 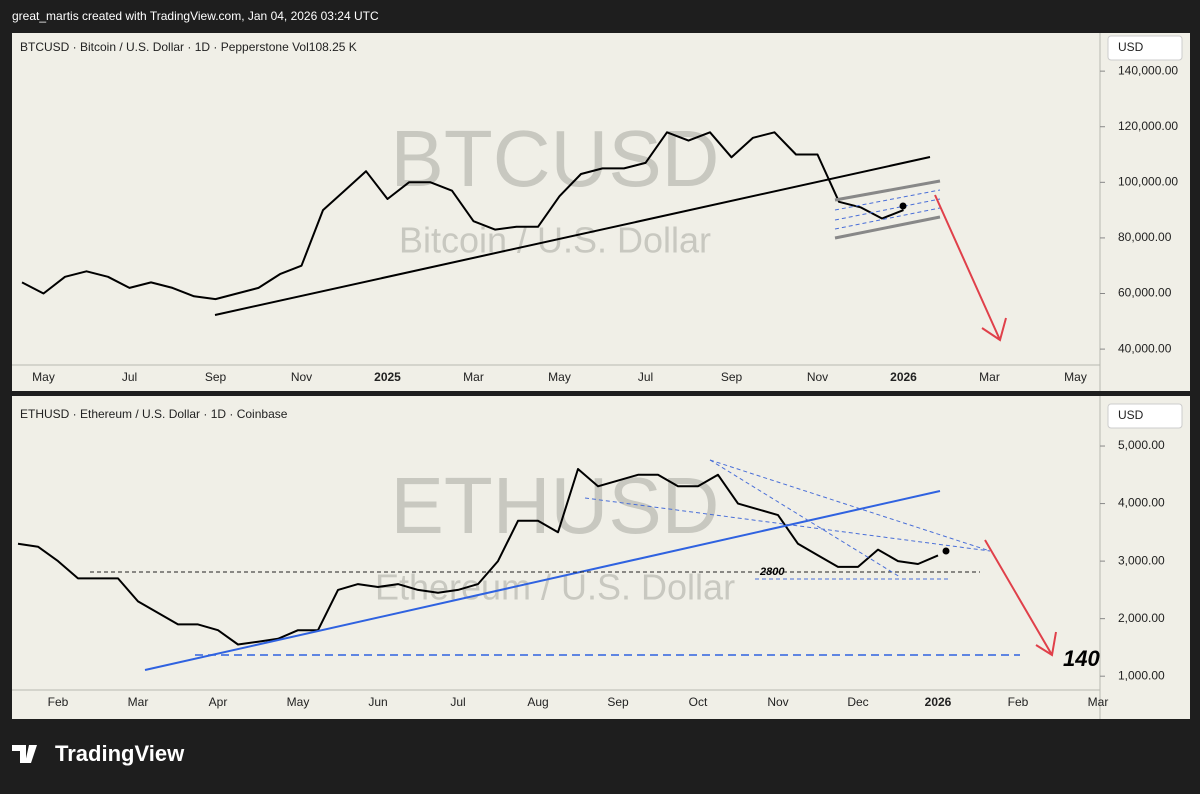 I want to click on x-tick-label: Oct, so click(x=698, y=702).